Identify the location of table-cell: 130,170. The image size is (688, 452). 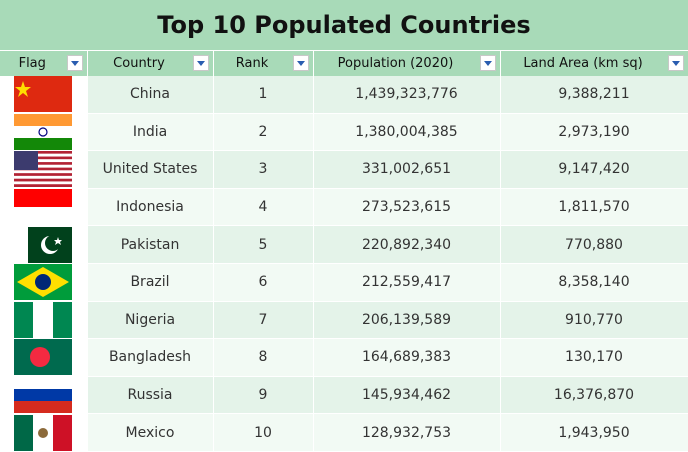
(594, 357).